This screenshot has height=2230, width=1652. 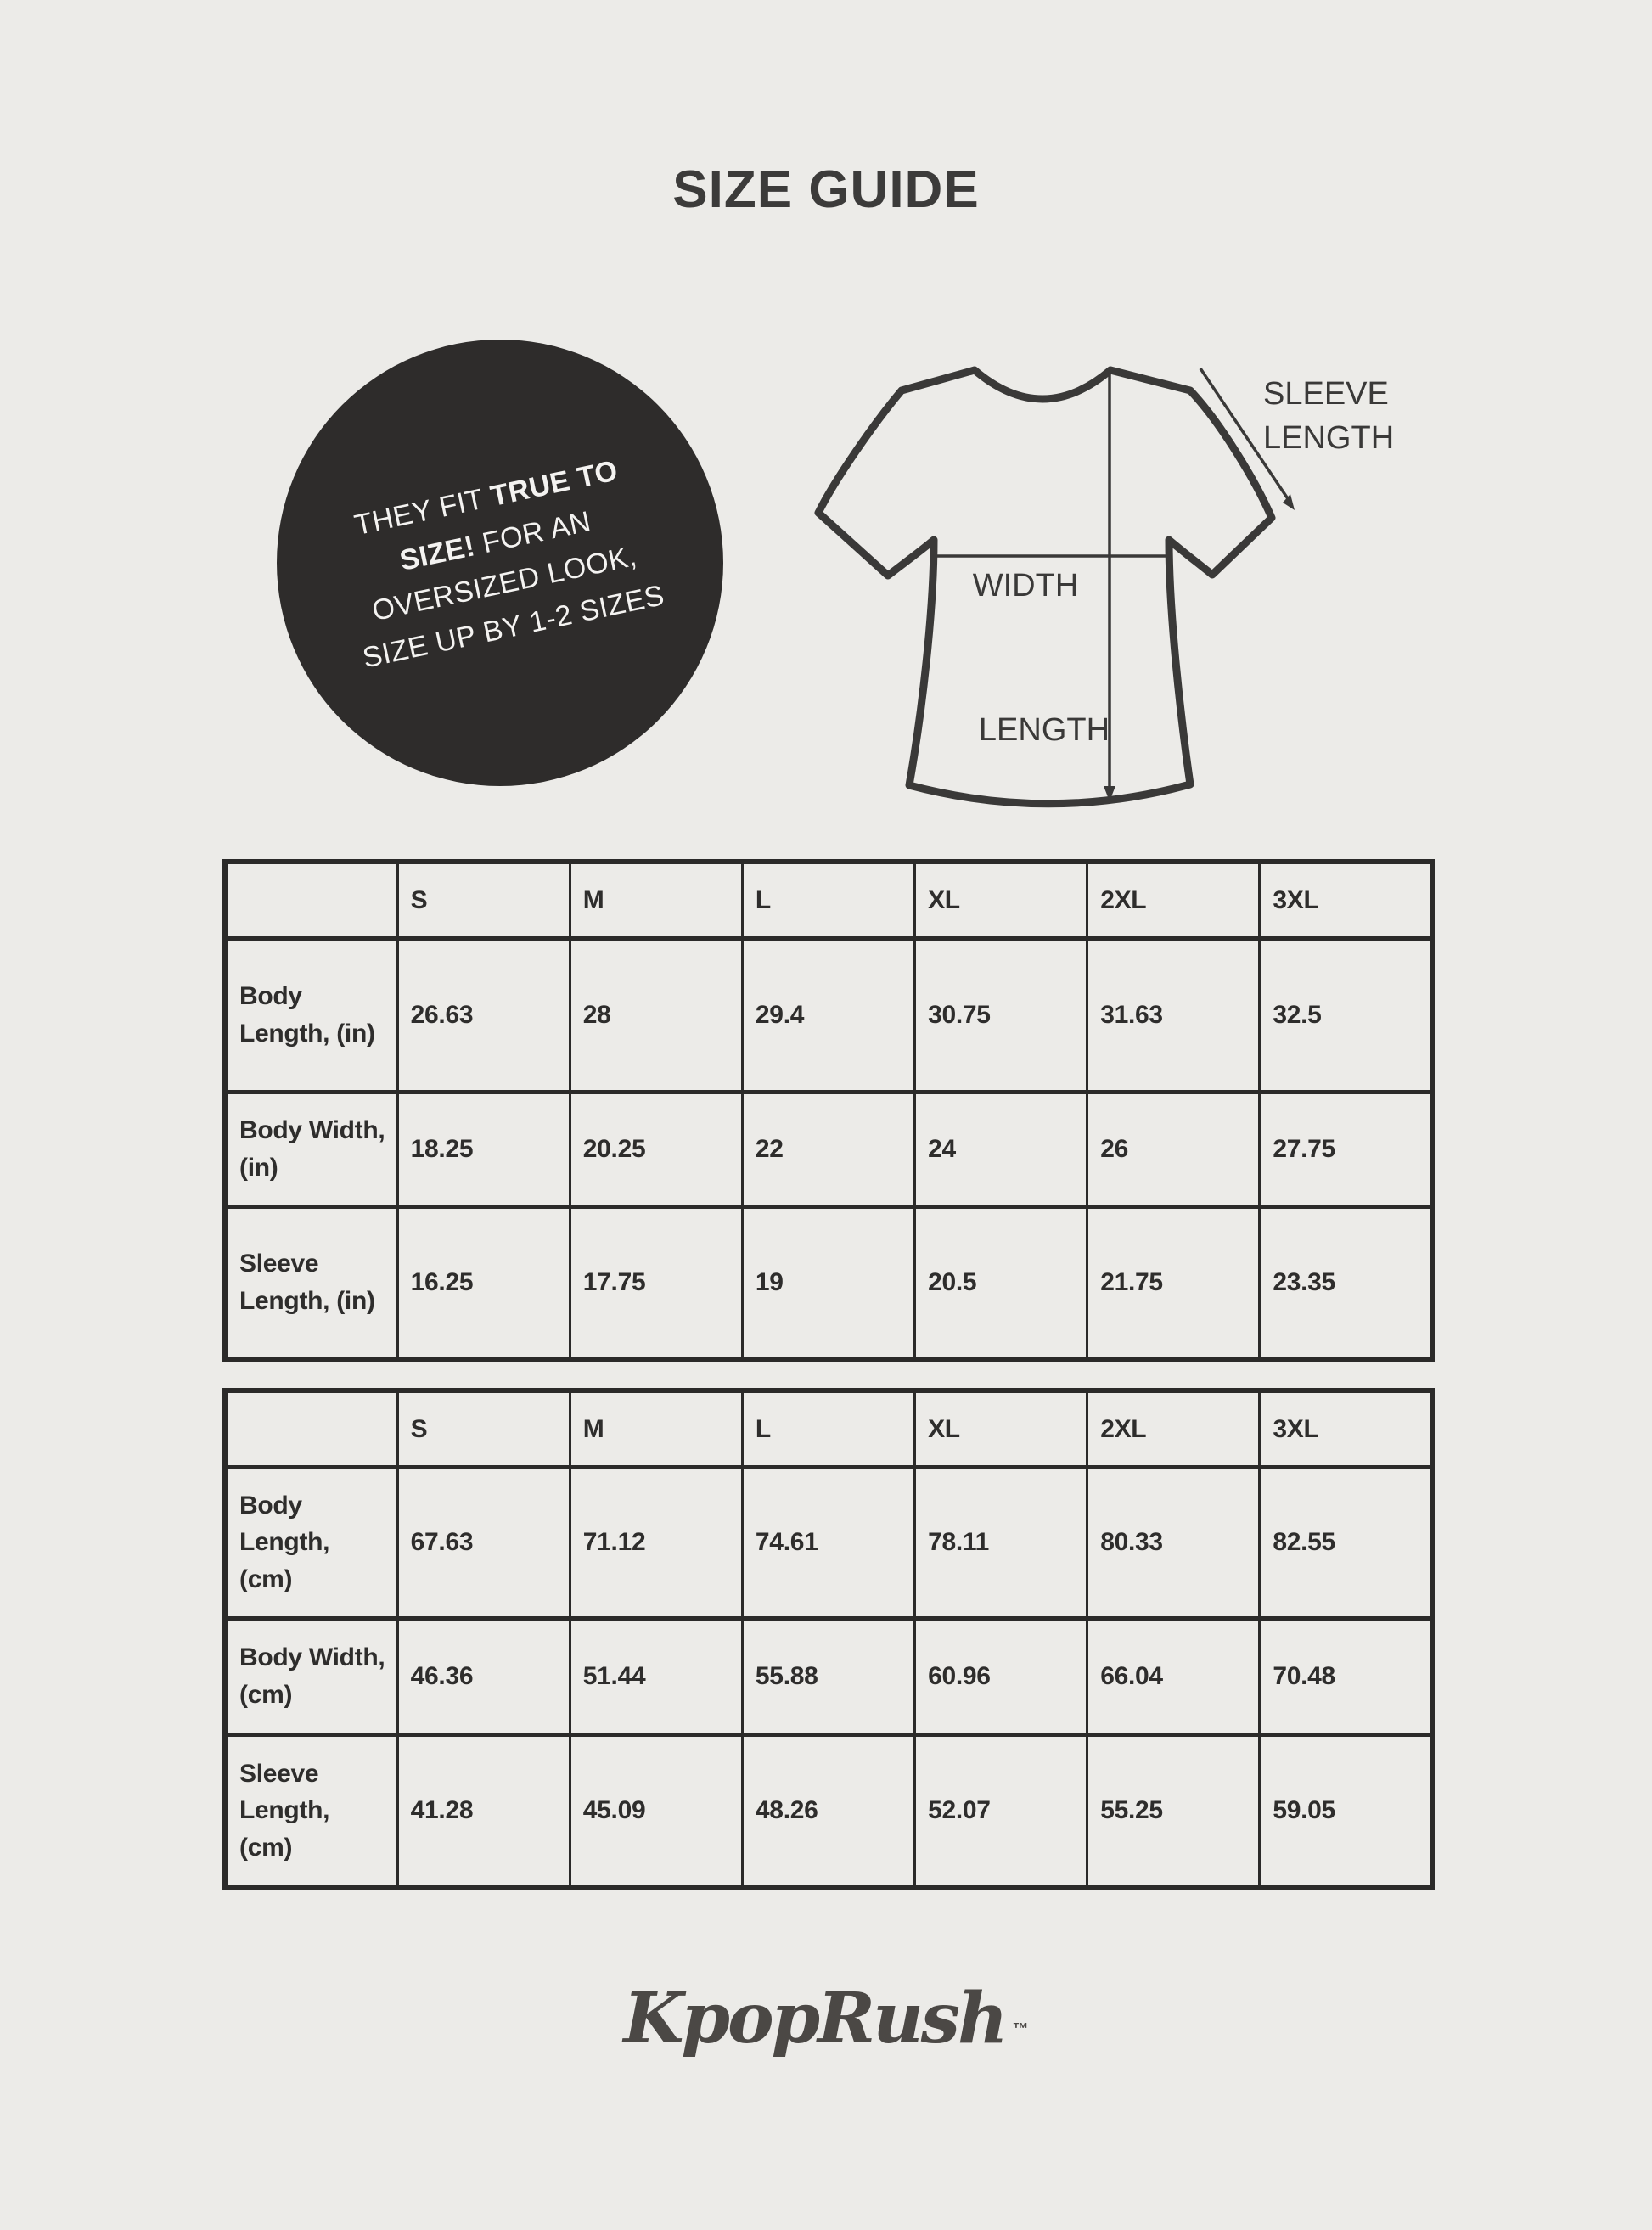 What do you see at coordinates (483, 1676) in the screenshot?
I see `size-value-cell: 46.36` at bounding box center [483, 1676].